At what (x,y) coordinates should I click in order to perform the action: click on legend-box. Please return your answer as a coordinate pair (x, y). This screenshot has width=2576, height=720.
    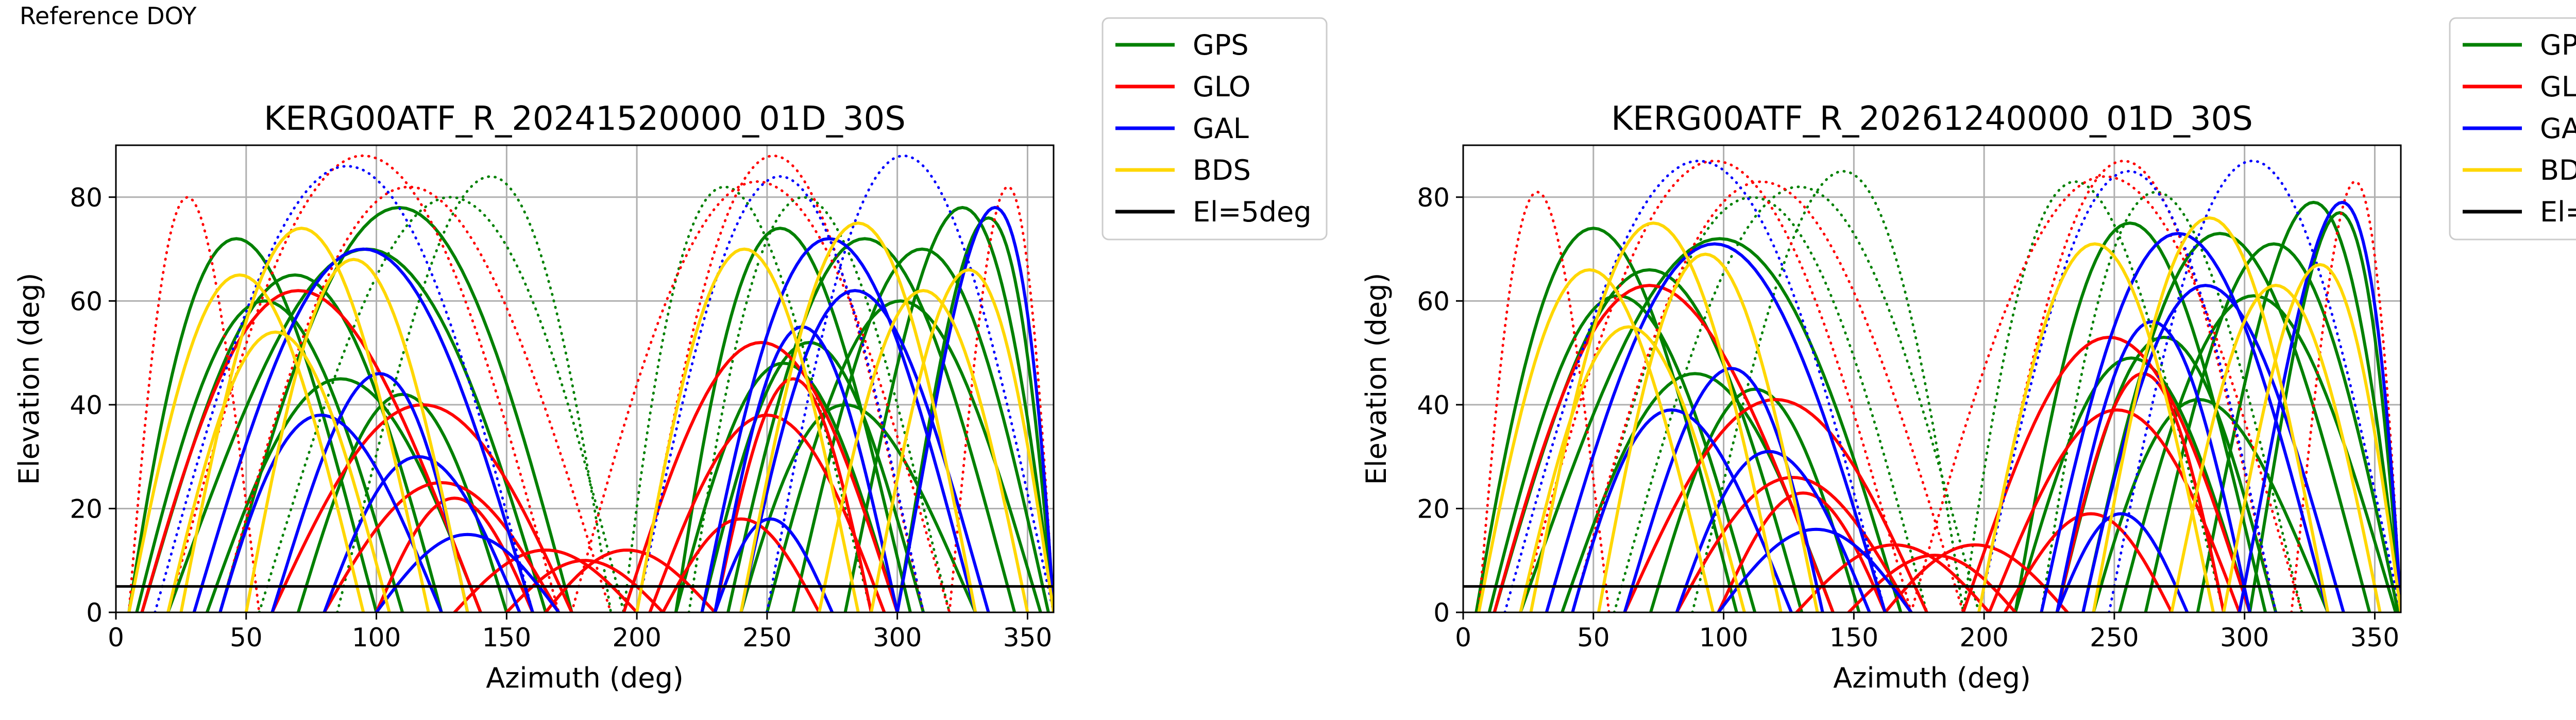
    Looking at the image, I should click on (1214, 129).